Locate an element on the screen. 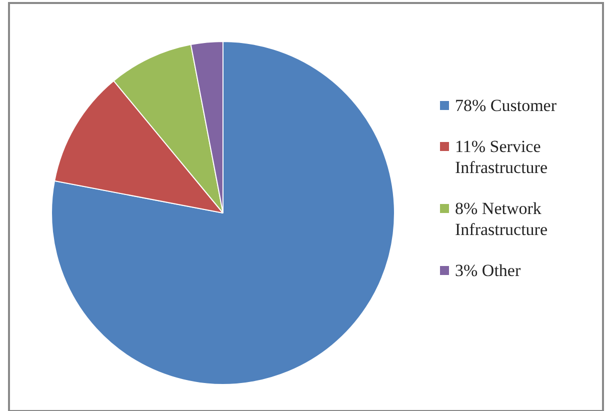 This screenshot has width=611, height=411. legend-label: 78% Customer is located at coordinates (506, 105).